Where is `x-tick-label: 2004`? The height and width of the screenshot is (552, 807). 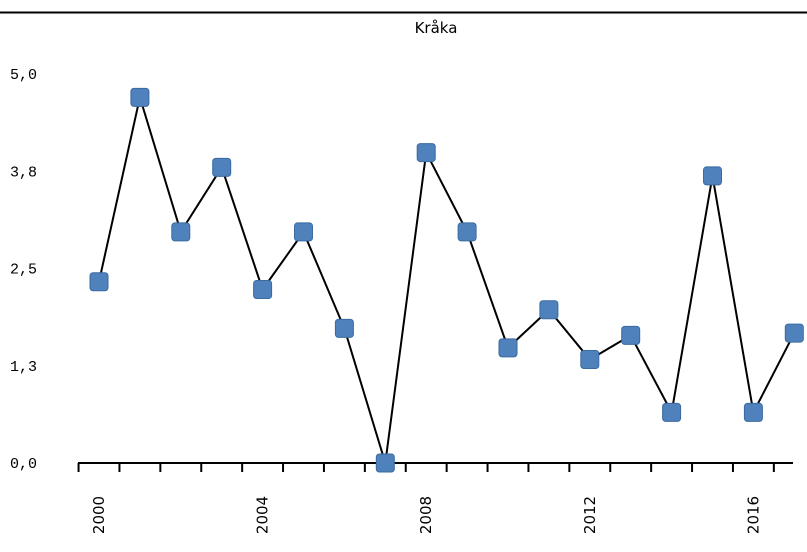
x-tick-label: 2004 is located at coordinates (263, 515).